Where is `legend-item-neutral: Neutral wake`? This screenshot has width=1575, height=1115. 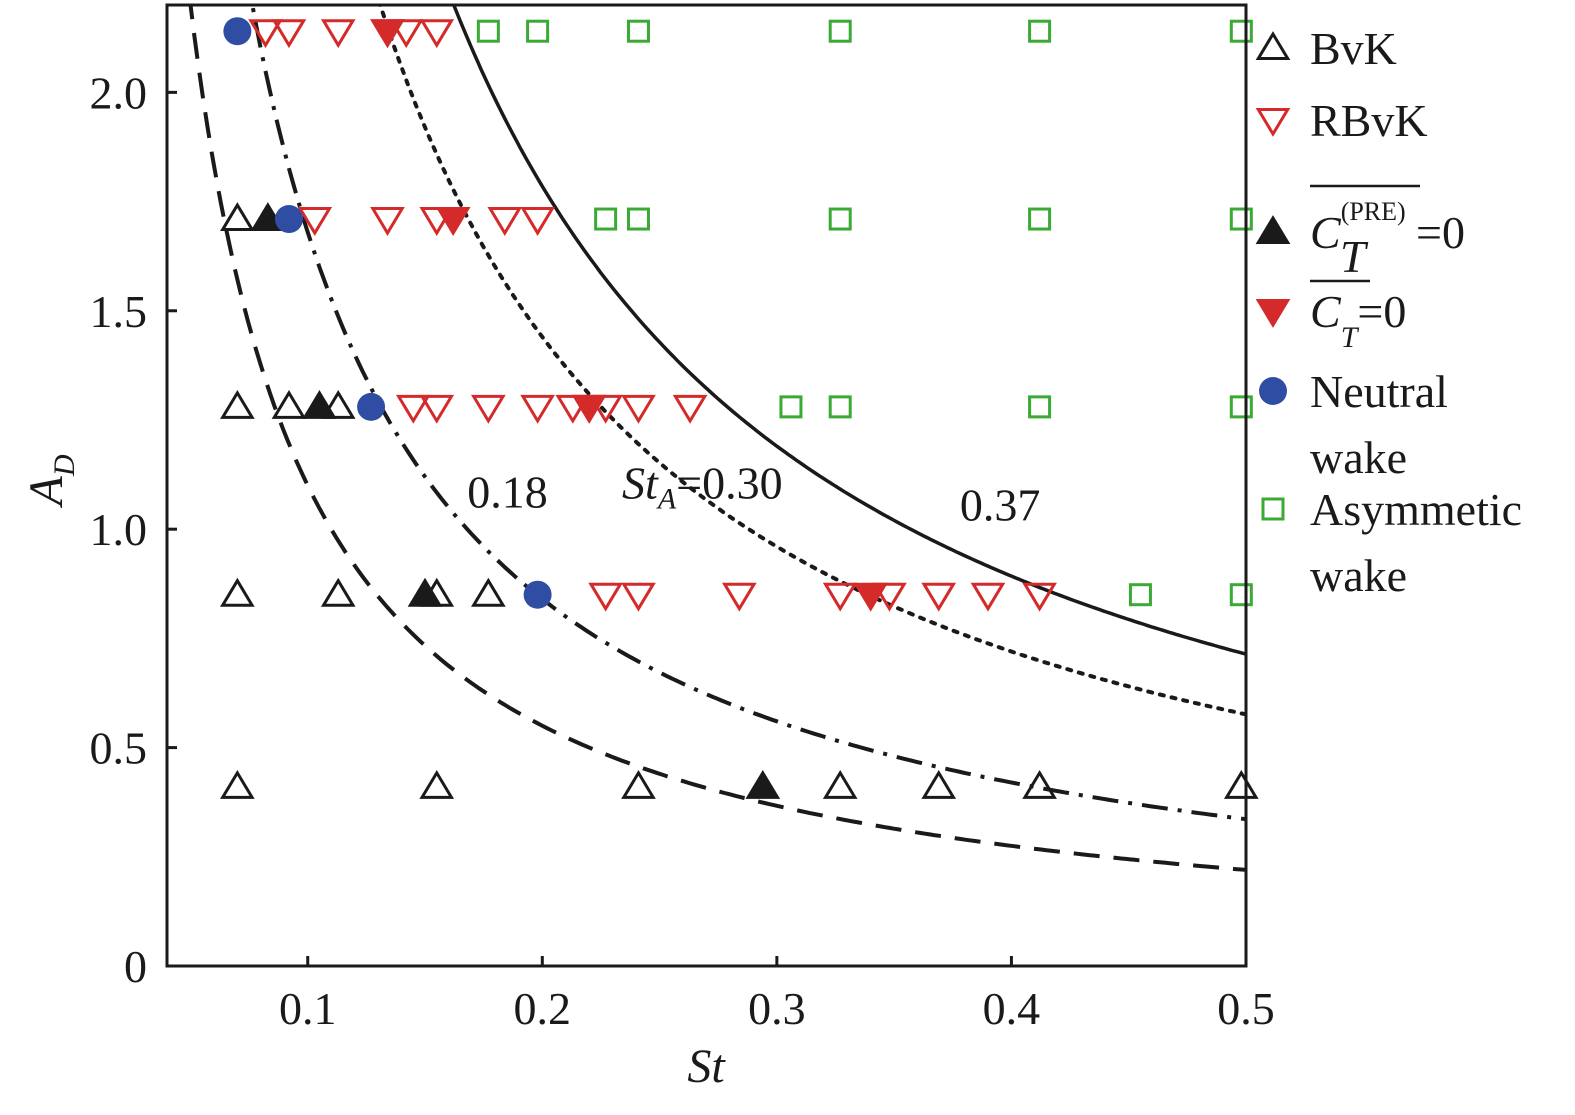 legend-item-neutral: Neutral wake is located at coordinates (1353, 424).